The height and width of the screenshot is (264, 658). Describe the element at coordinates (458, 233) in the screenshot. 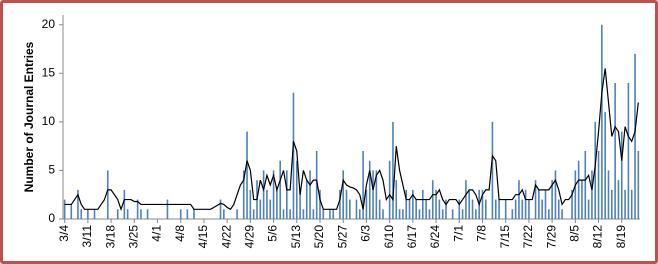

I see `x-tick-label: 7/1` at that location.